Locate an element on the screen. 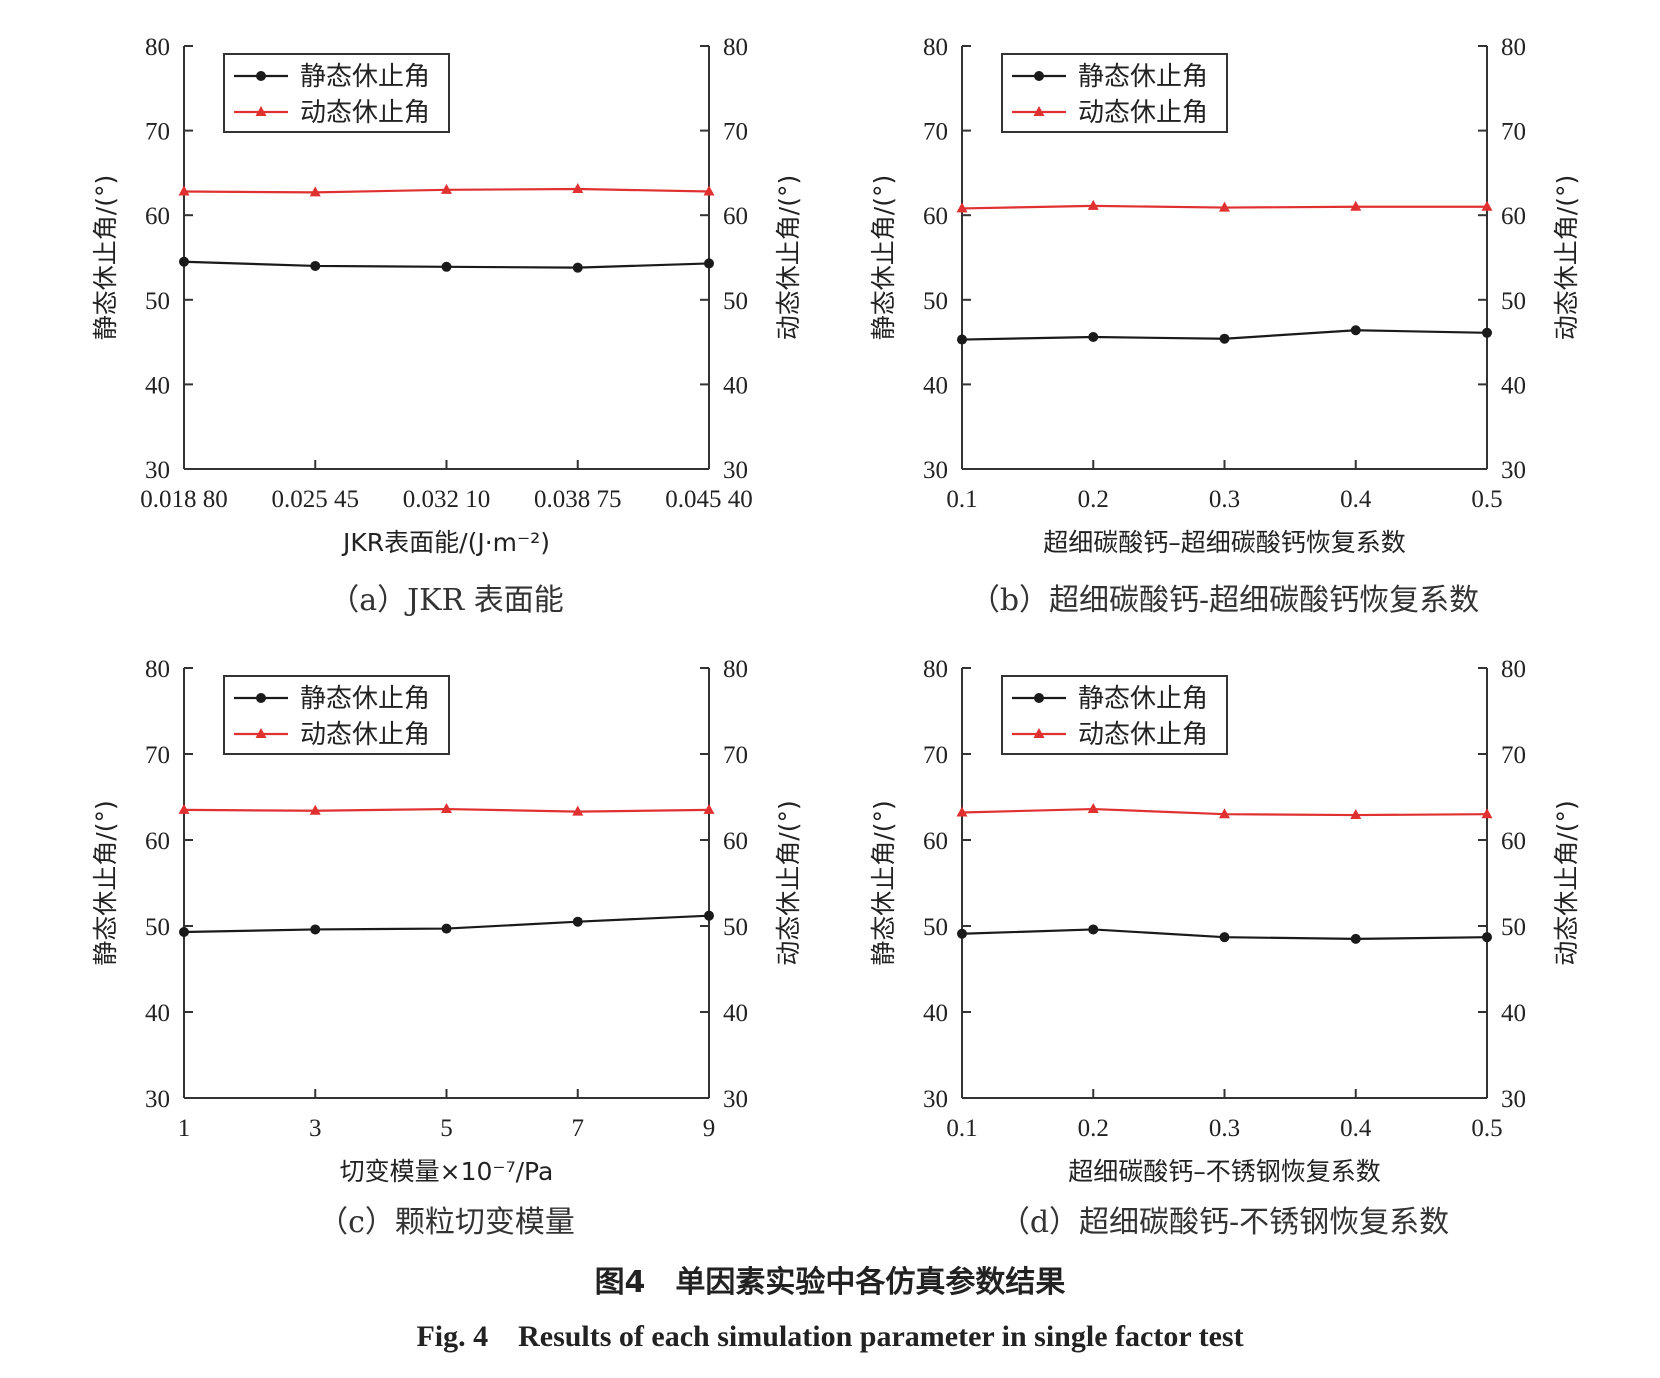 Image resolution: width=1660 pixels, height=1378 pixels. x-axis-title: 切变模量×10⁻⁷/Pa is located at coordinates (447, 1171).